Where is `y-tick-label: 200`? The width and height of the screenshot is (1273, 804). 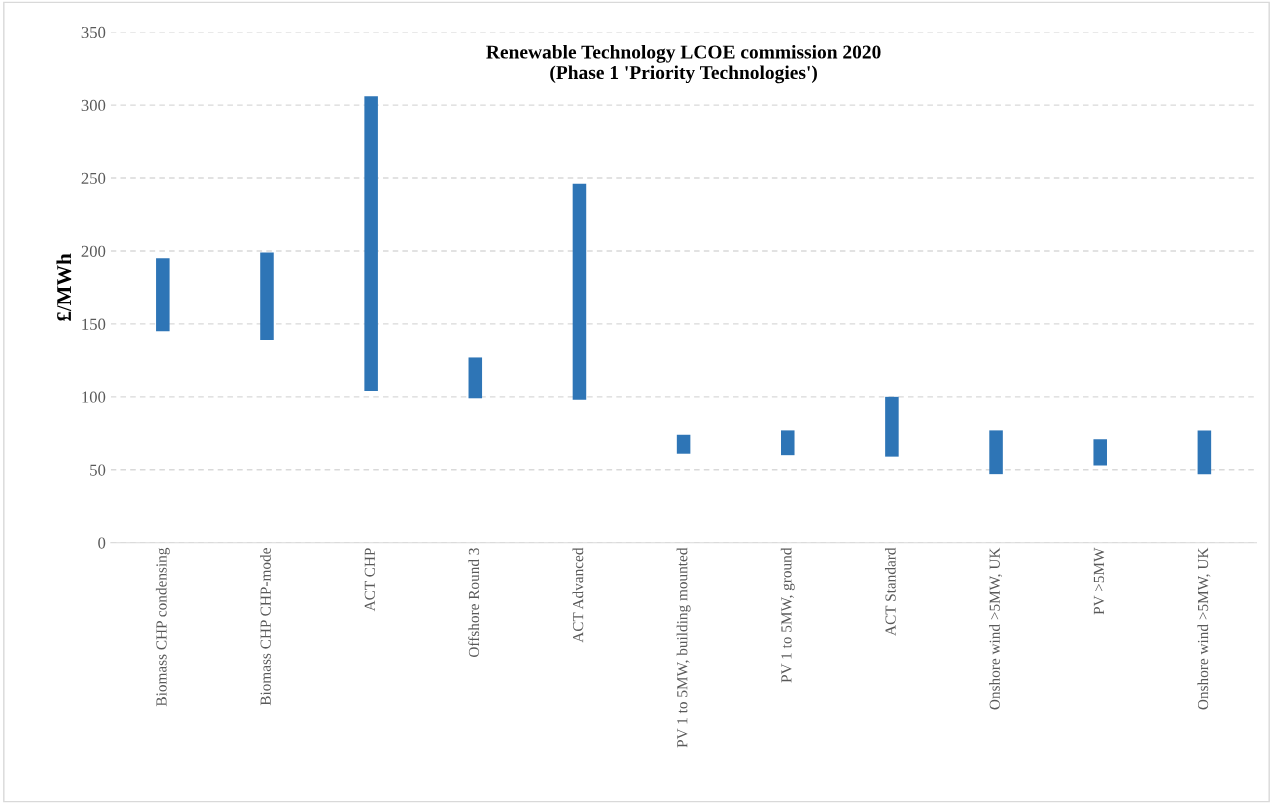 y-tick-label: 200 is located at coordinates (93, 251).